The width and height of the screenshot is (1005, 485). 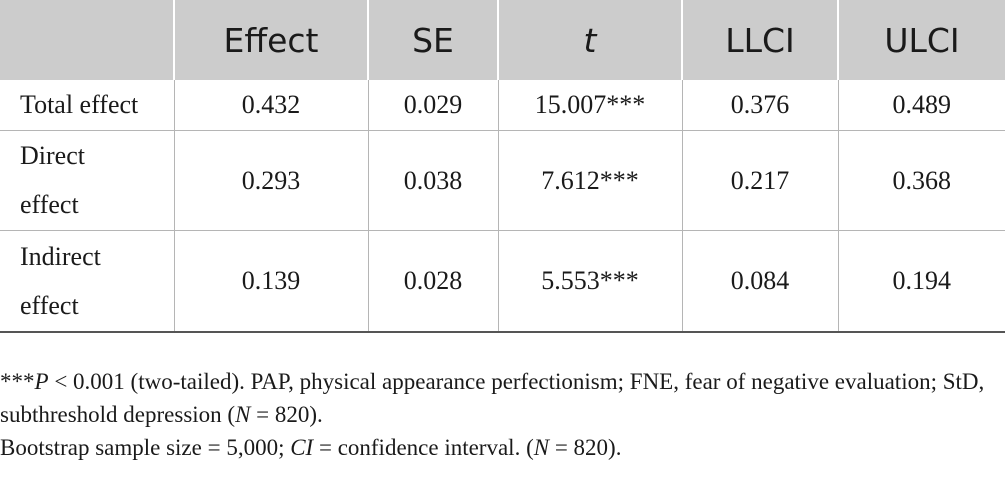 What do you see at coordinates (271, 281) in the screenshot?
I see `cell-effect: 0.139` at bounding box center [271, 281].